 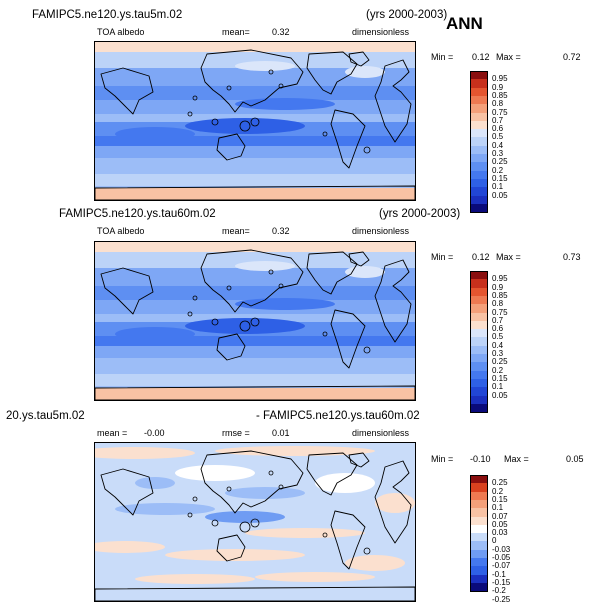 What do you see at coordinates (236, 32) in the screenshot?
I see `panel1-mean-label: mean=` at bounding box center [236, 32].